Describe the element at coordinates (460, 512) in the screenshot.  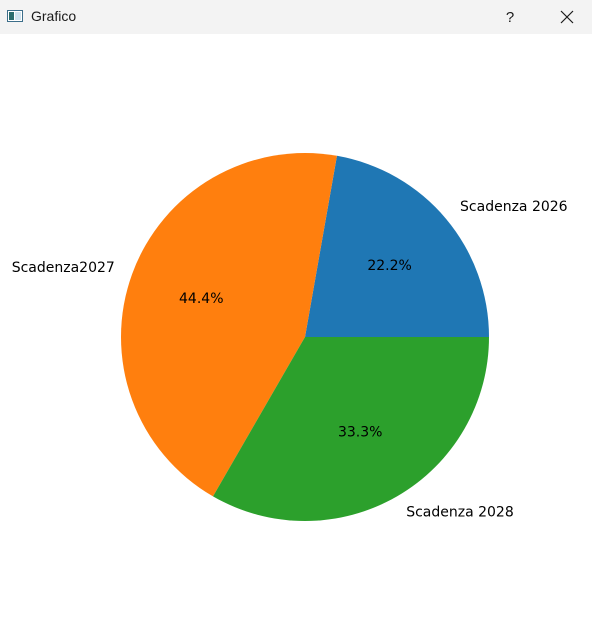
I see `slice-category-label: Scadenza 2028` at that location.